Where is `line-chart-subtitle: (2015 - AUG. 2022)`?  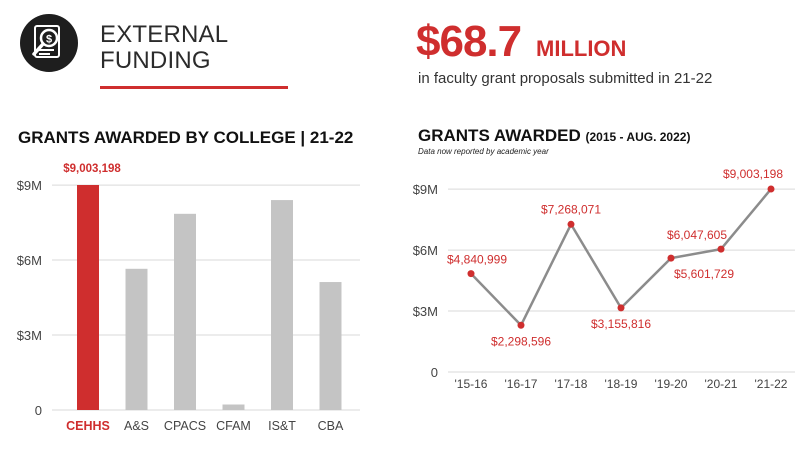 line-chart-subtitle: (2015 - AUG. 2022) is located at coordinates (638, 137).